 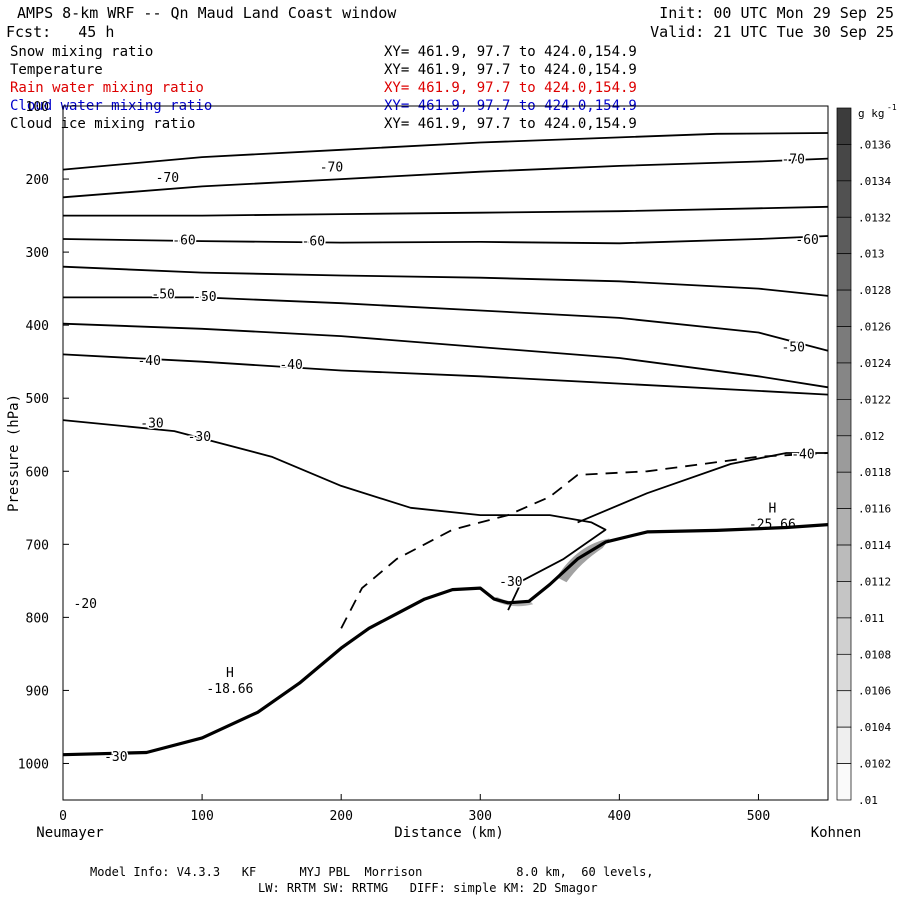 What do you see at coordinates (871, 254) in the screenshot?
I see `colorbar-tick-label: .013` at bounding box center [871, 254].